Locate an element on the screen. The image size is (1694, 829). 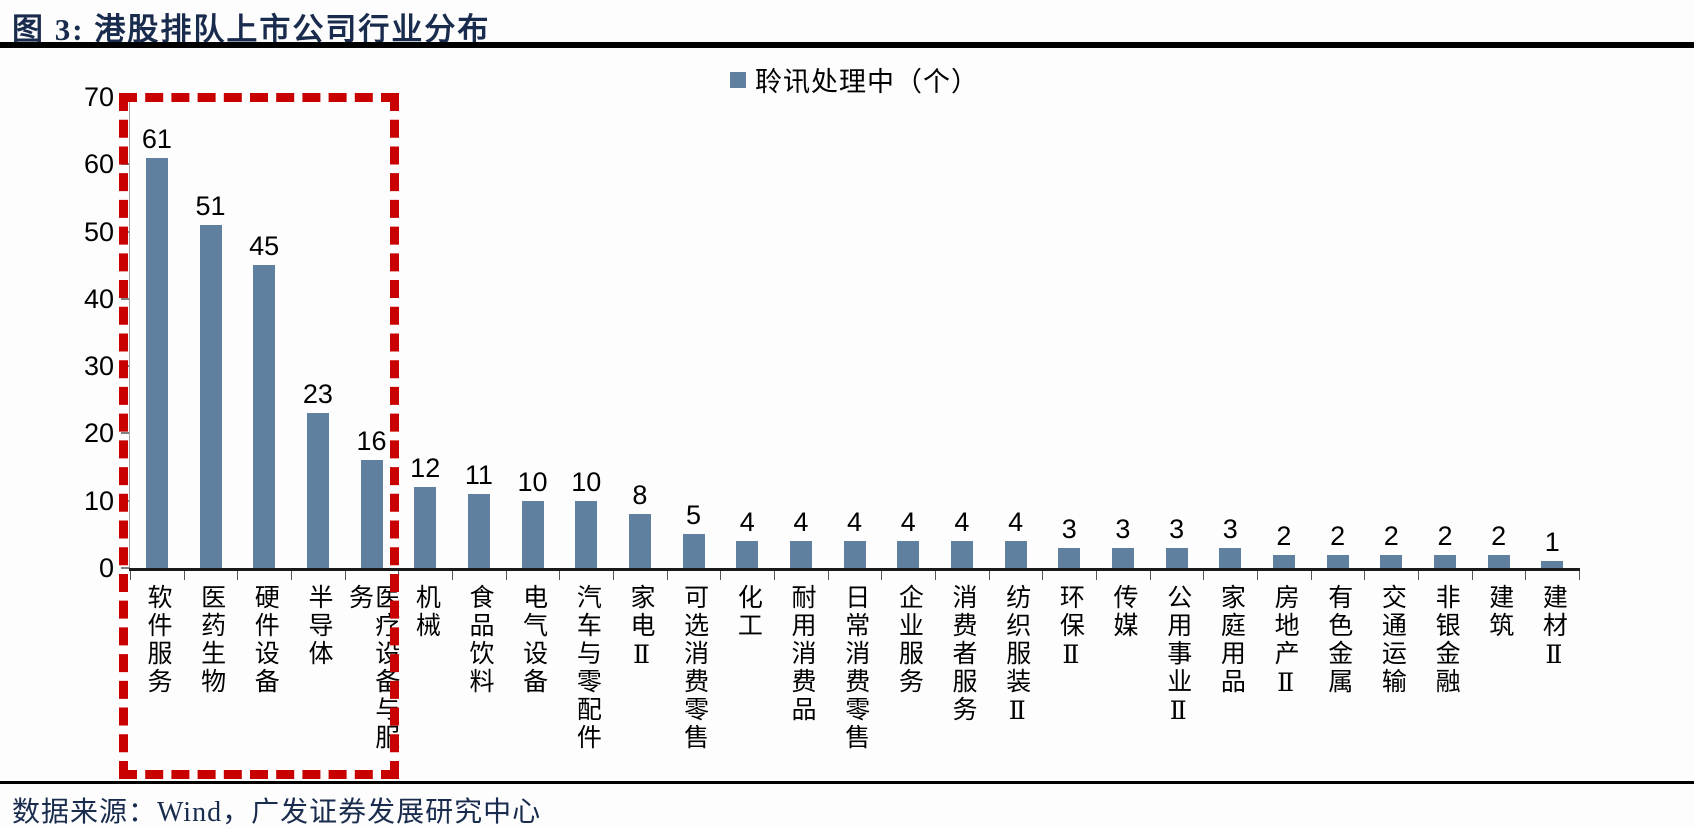
category-label: 食品饮料 is located at coordinates (479, 640).